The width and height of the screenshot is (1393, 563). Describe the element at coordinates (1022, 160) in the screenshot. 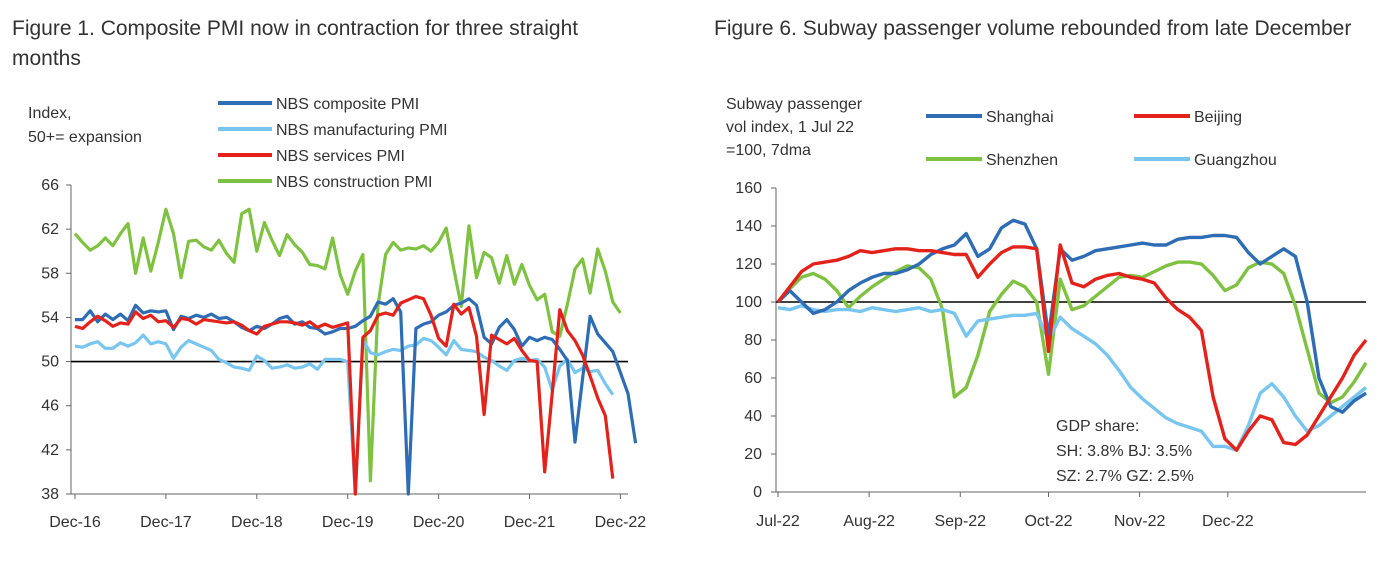

I see `legend-label-shenzhen: Shenzhen` at that location.